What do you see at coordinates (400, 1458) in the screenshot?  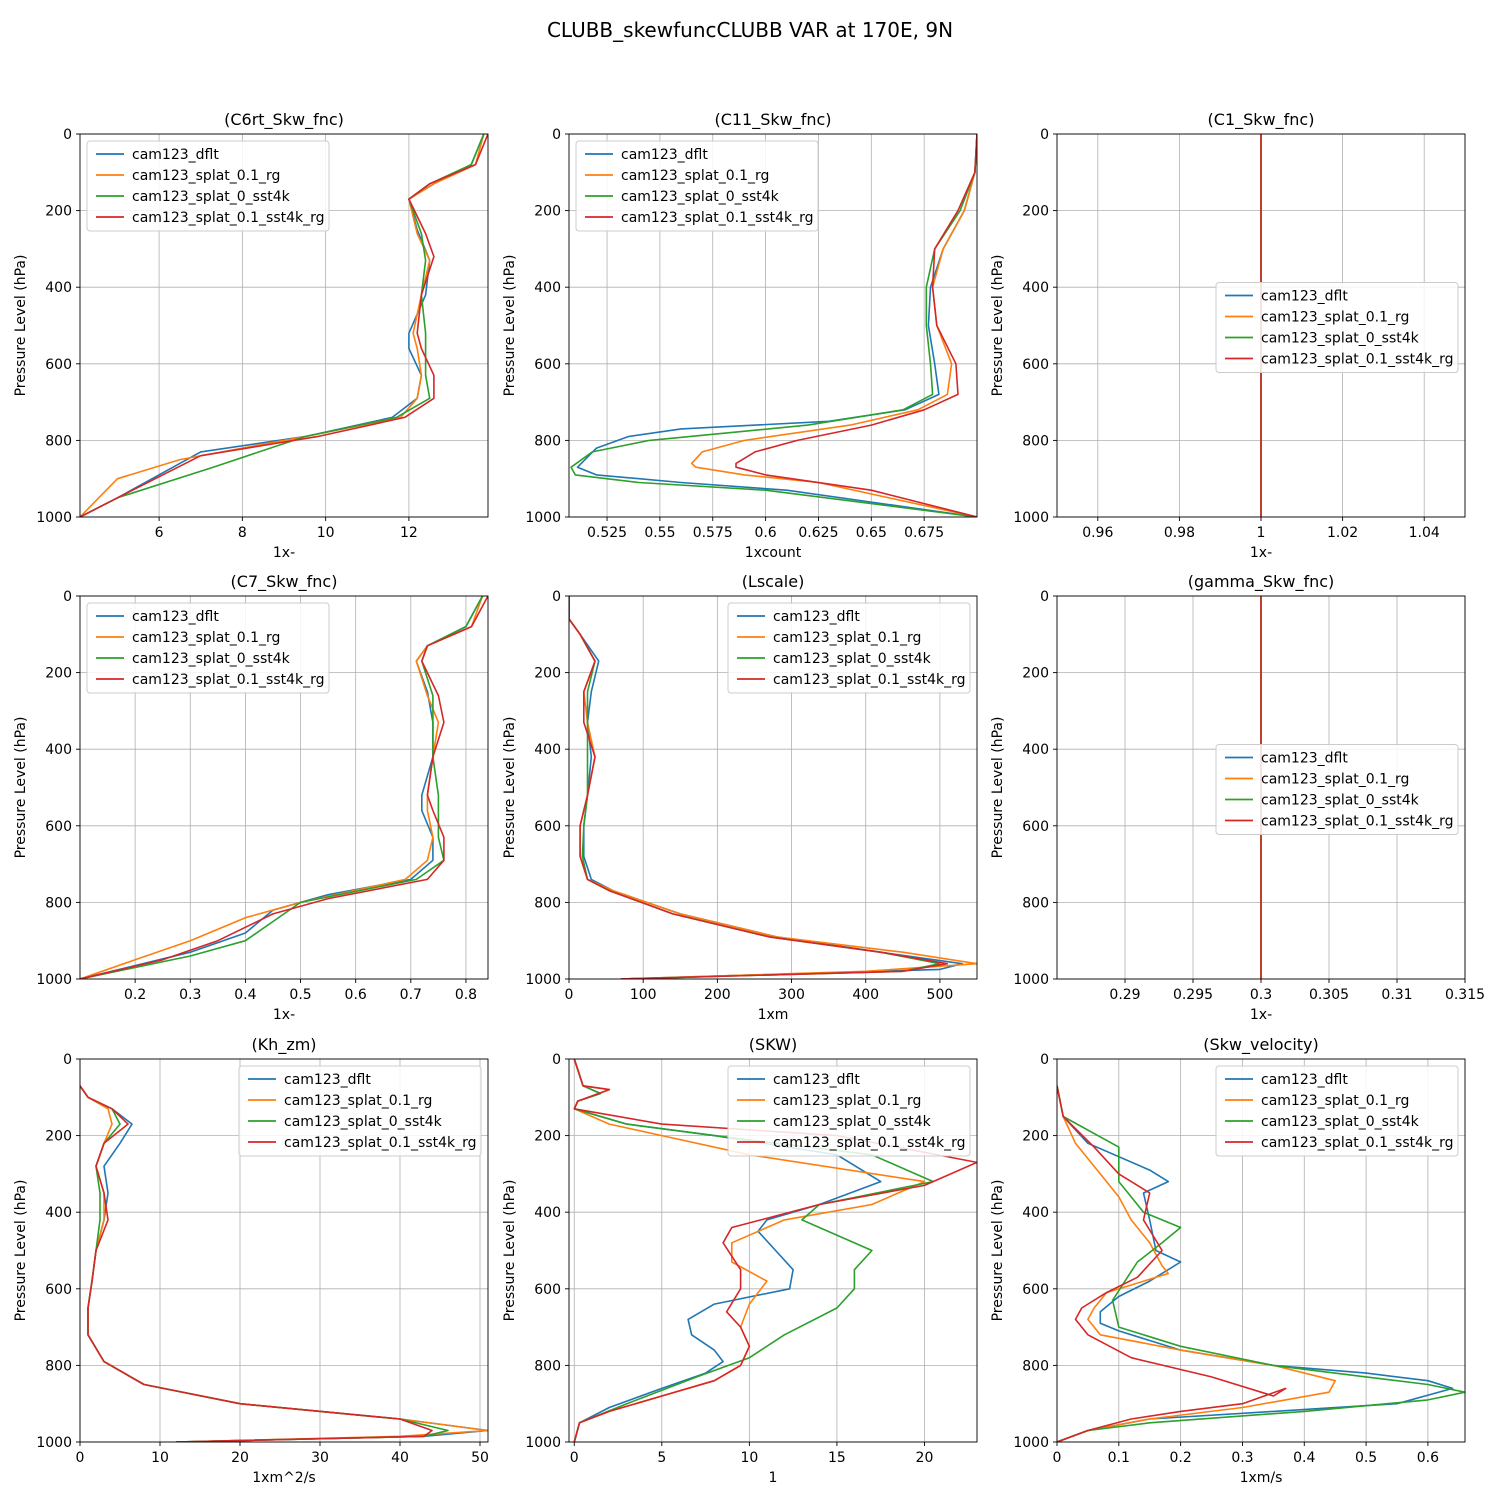 I see `x-tick-label: 40` at bounding box center [400, 1458].